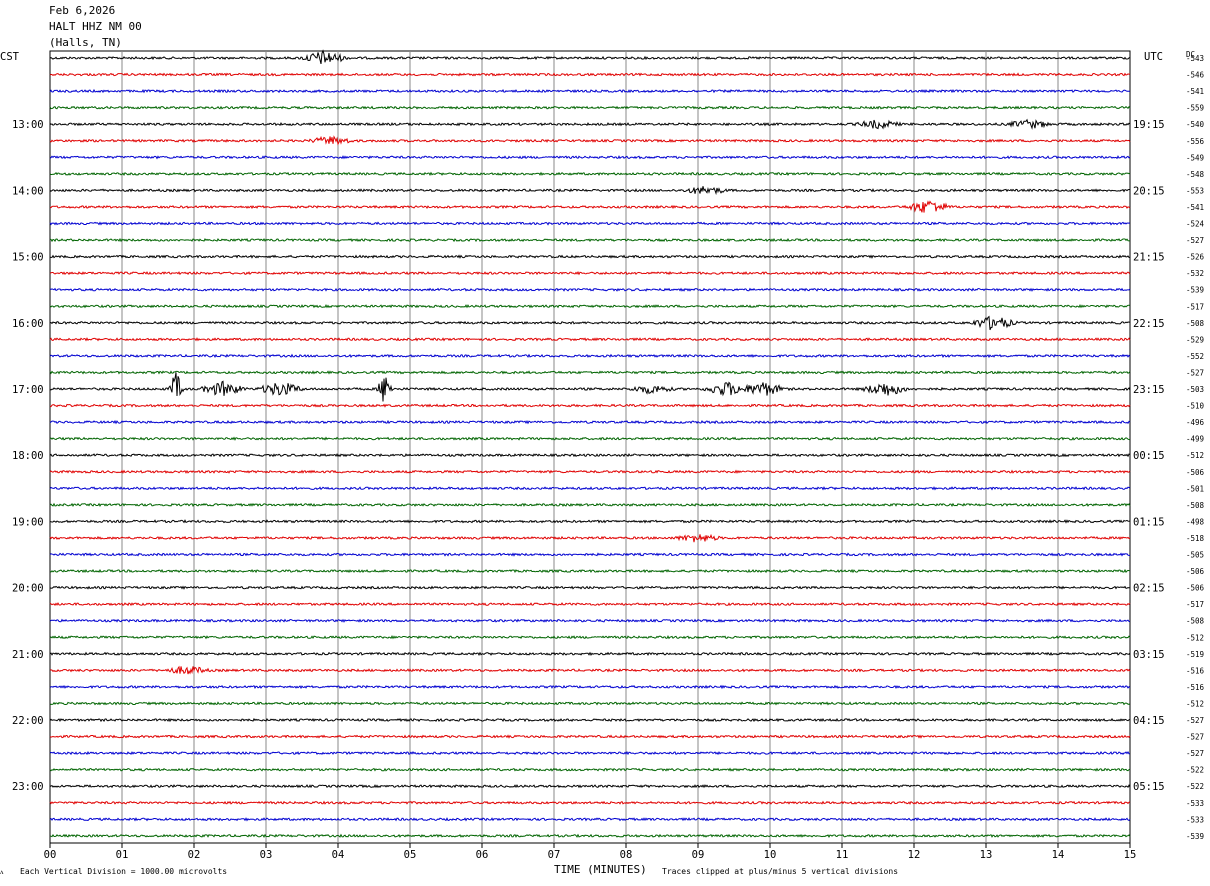 This screenshot has height=886, width=1210. What do you see at coordinates (410, 855) in the screenshot?
I see `x-tick-label: 05` at bounding box center [410, 855].